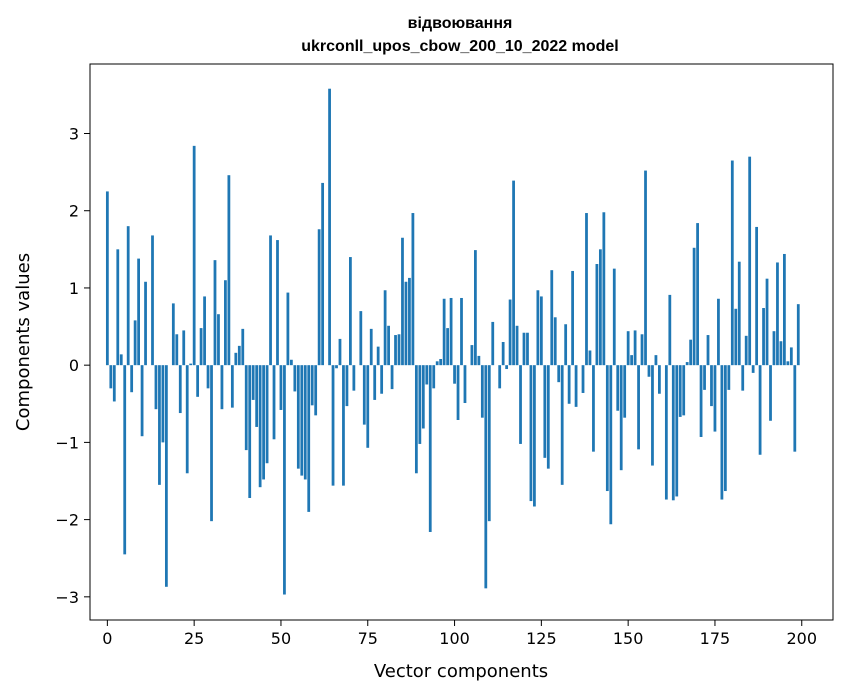  Describe the element at coordinates (67, 442) in the screenshot. I see `y-tick-label--1: −1` at that location.